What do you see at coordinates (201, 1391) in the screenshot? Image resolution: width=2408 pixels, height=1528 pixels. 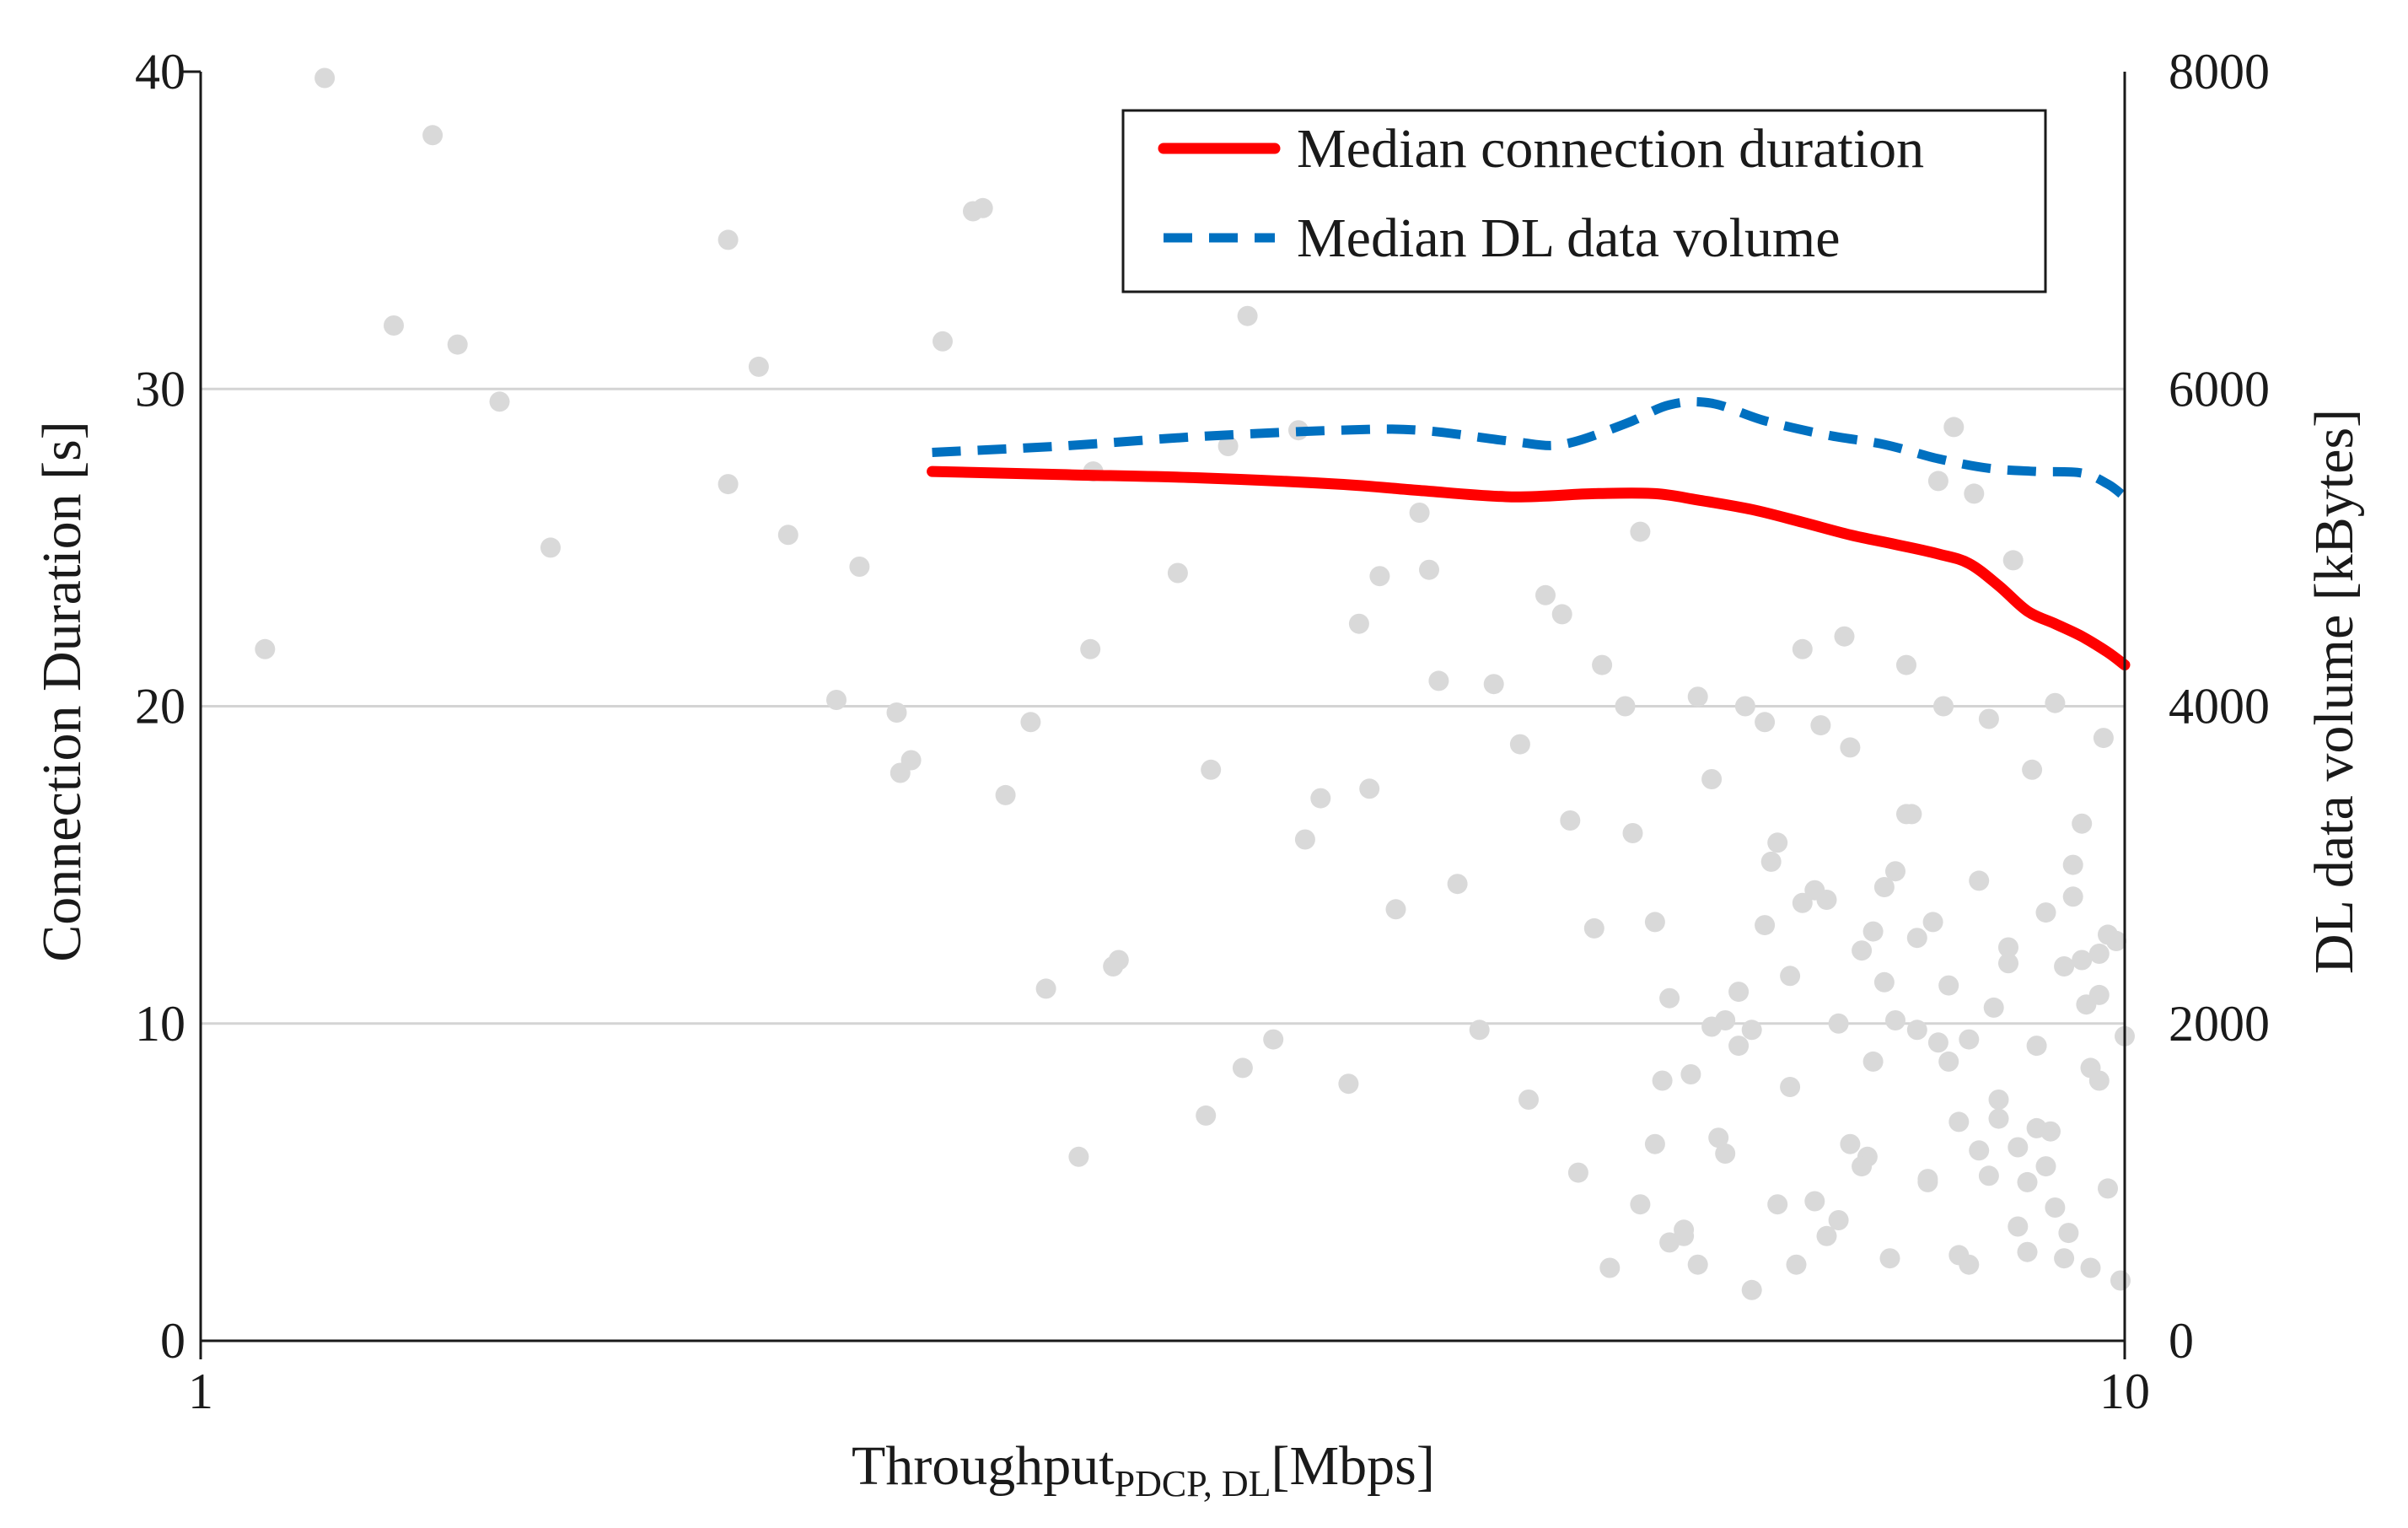 I see `x-tick-label: 1` at bounding box center [201, 1391].